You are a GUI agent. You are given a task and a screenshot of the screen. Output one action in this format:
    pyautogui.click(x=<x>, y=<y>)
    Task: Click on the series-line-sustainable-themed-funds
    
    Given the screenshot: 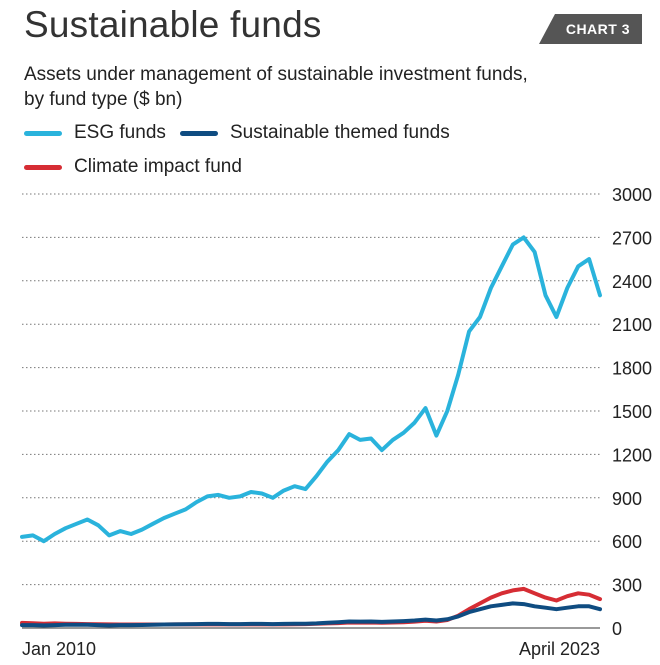 What is the action you would take?
    pyautogui.click(x=311, y=614)
    